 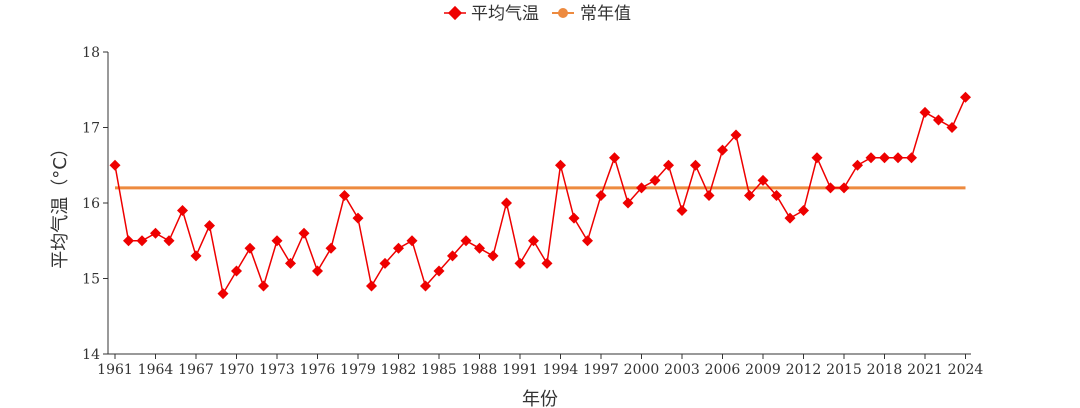 I want to click on data-point-2004, so click(x=695, y=165).